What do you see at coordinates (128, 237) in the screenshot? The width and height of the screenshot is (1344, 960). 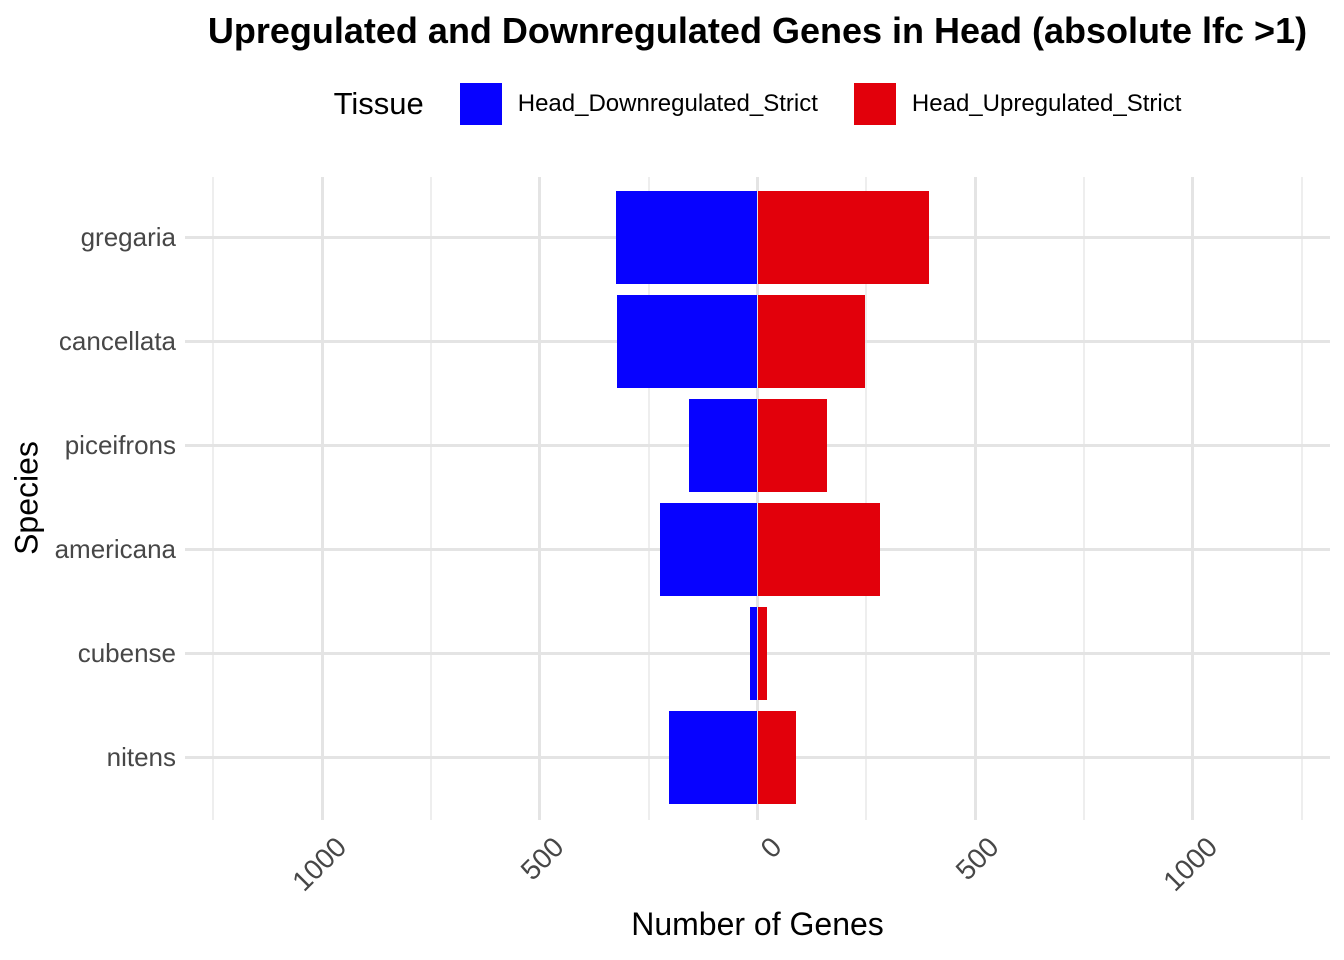 I see `category-label-gregaria: gregaria` at bounding box center [128, 237].